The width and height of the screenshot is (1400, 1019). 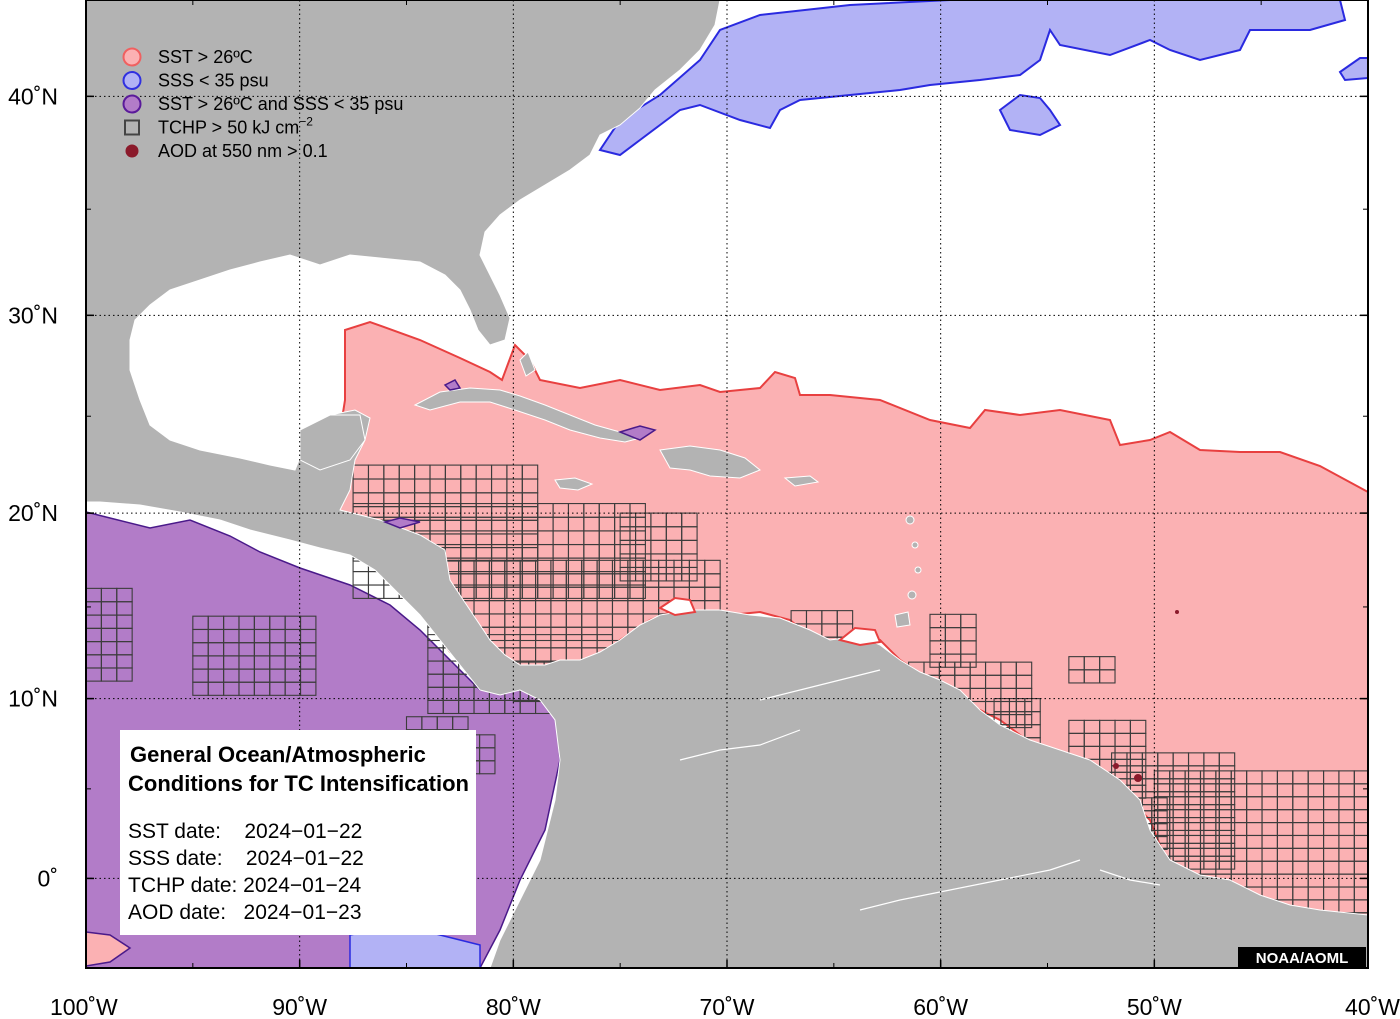 What do you see at coordinates (33, 315) in the screenshot?
I see `y-tick-label: 30˚N` at bounding box center [33, 315].